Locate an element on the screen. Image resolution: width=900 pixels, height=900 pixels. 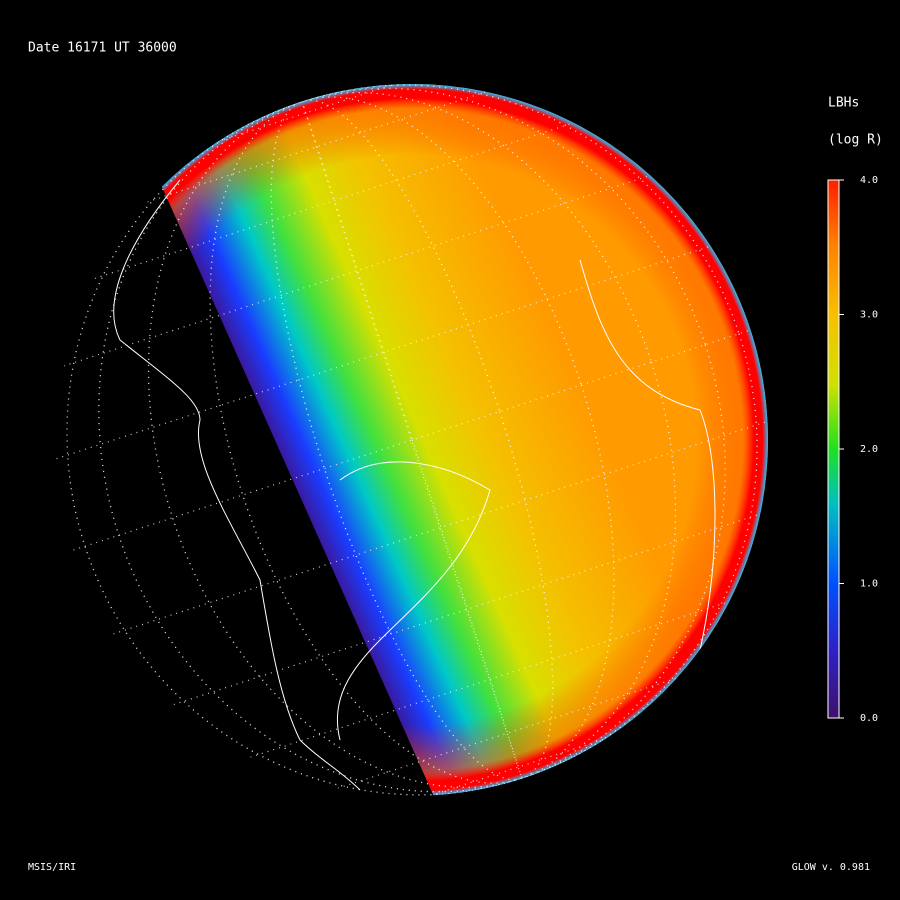
colorbar is located at coordinates (833, 449).